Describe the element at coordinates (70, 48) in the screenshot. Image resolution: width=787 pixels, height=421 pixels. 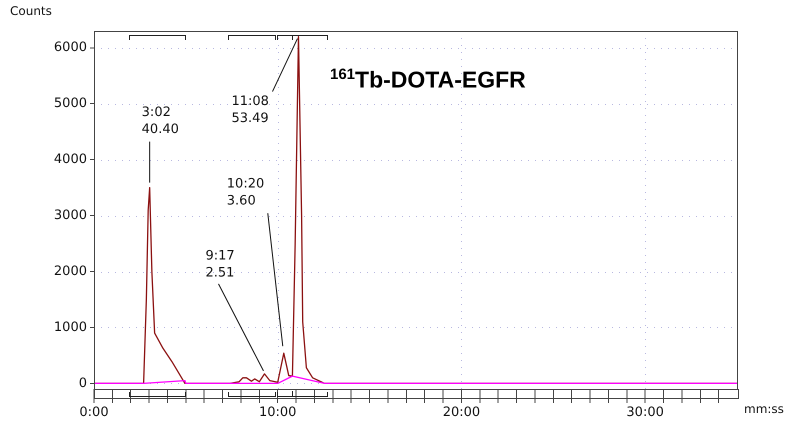
I see `y-tick-label: 6000` at that location.